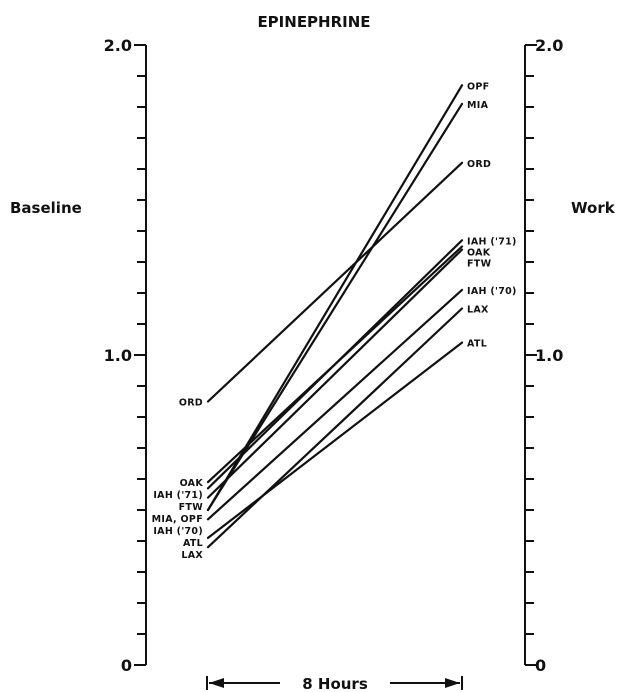 This screenshot has height=692, width=622. Describe the element at coordinates (178, 531) in the screenshot. I see `left-series-label: IAH ('70)` at that location.